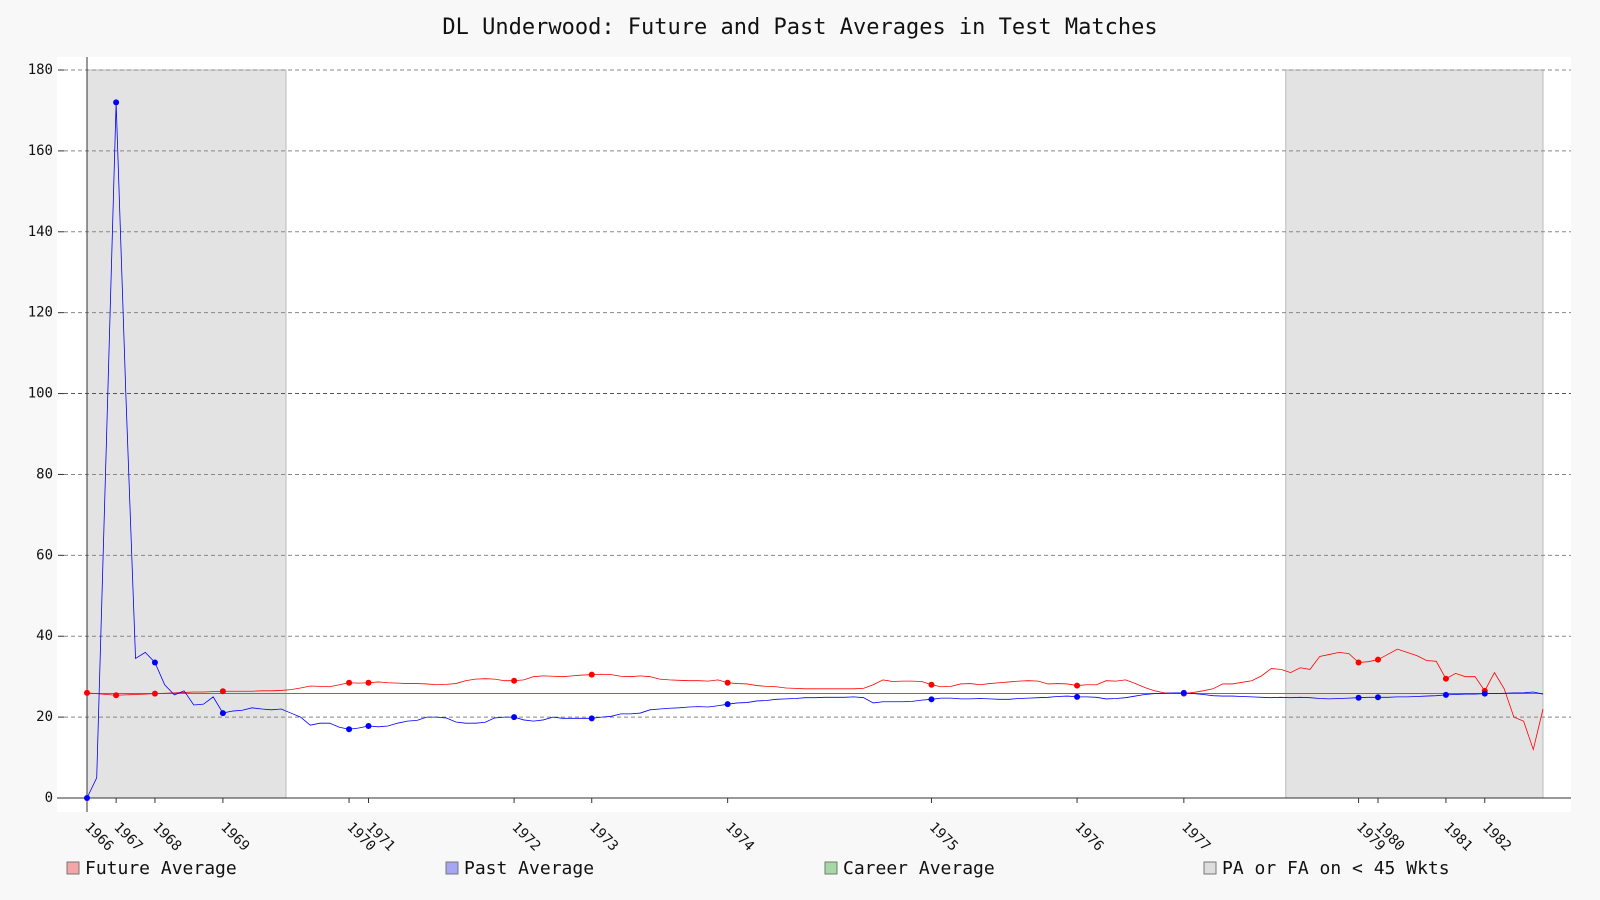 Image resolution: width=1600 pixels, height=900 pixels. What do you see at coordinates (234, 836) in the screenshot?
I see `x-tick-label: 1969` at bounding box center [234, 836].